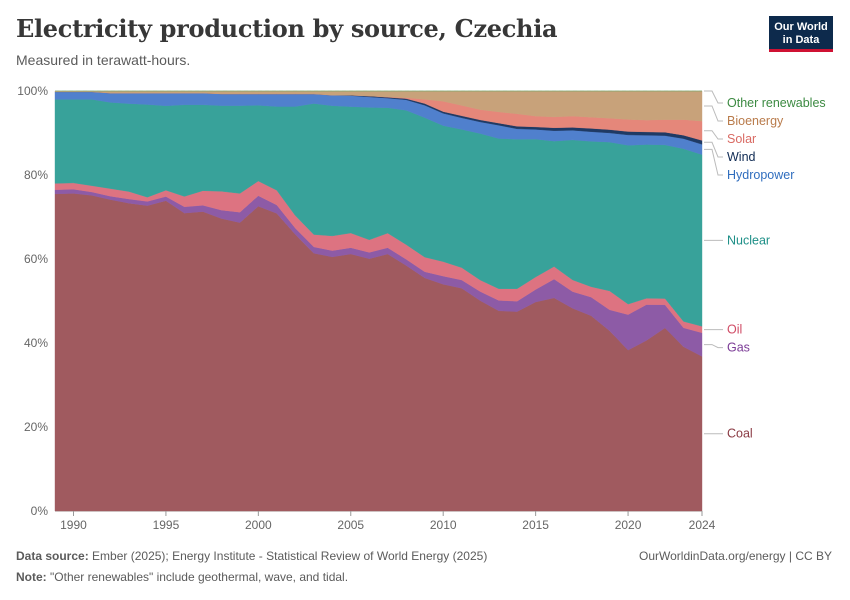 Image resolution: width=850 pixels, height=600 pixels. I want to click on y-tick-label: 100%, so click(32, 91).